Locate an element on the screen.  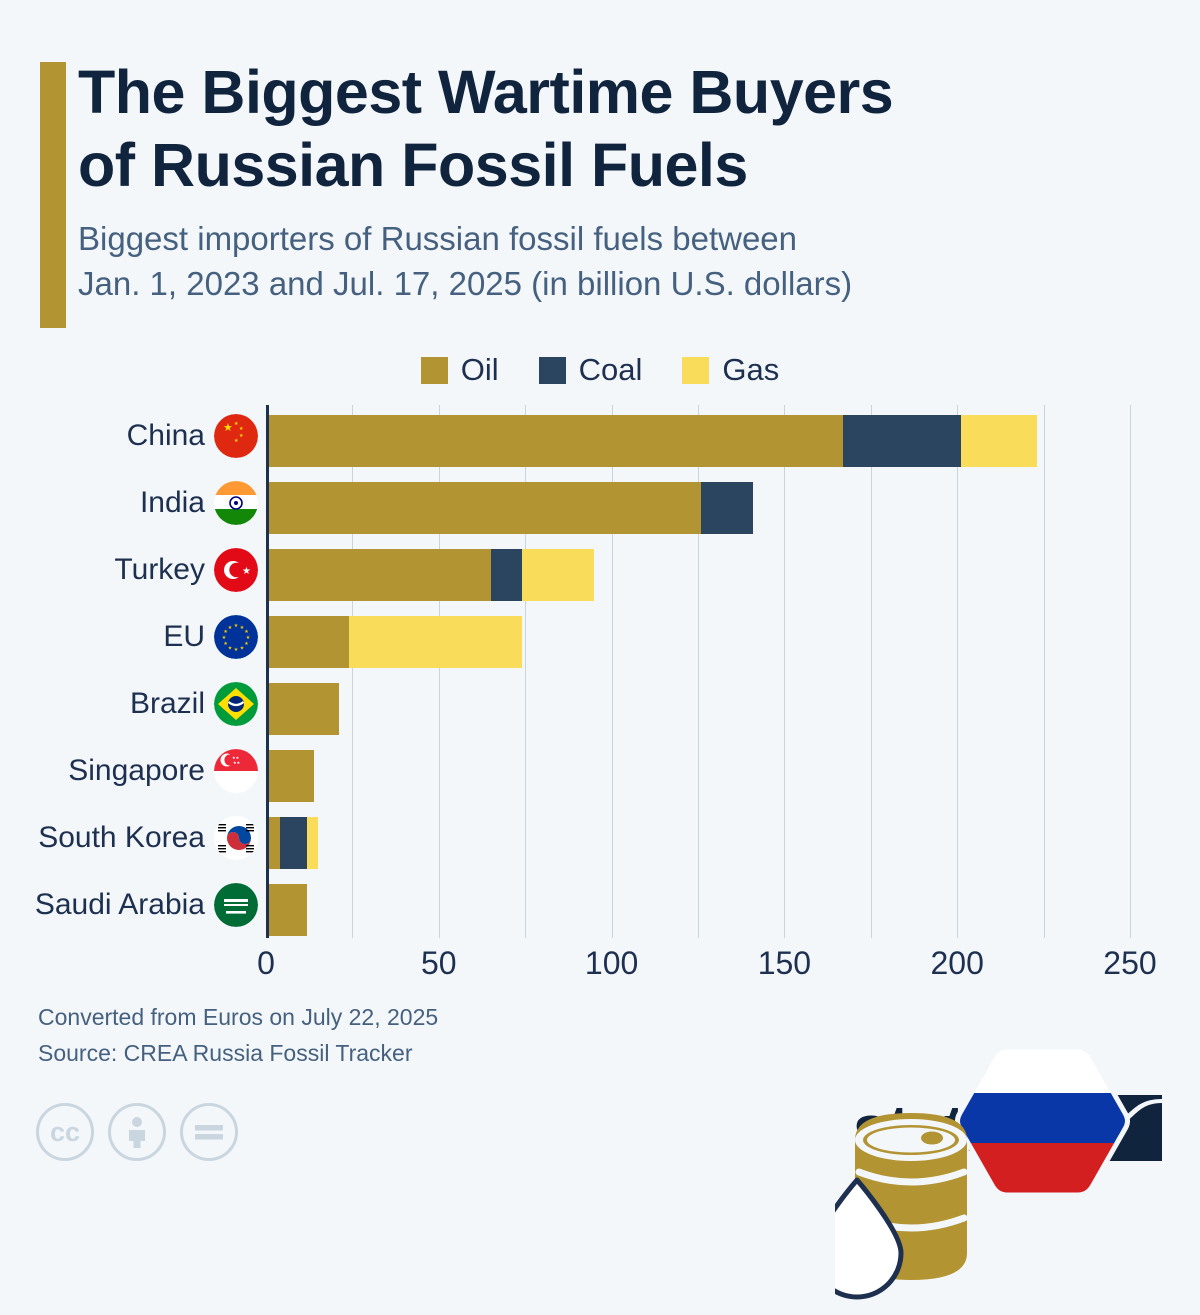
legend-label: Gas is located at coordinates (751, 369).